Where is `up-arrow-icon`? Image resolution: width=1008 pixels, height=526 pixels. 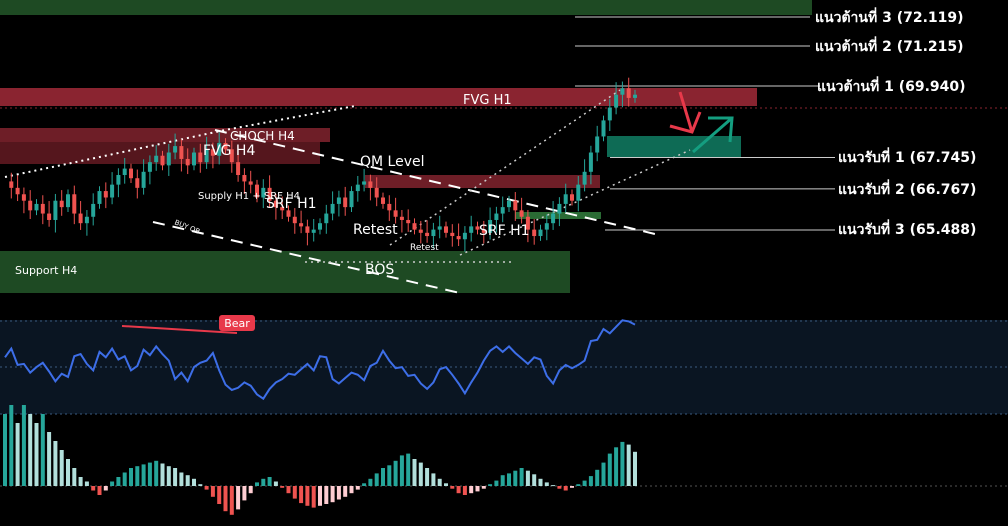 up-arrow-icon is located at coordinates (712, 135).